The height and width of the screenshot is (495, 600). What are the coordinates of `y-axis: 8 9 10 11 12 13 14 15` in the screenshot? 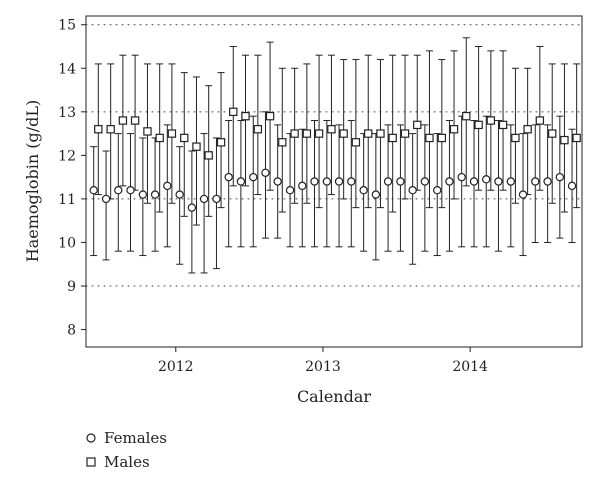 It's located at (72, 178).